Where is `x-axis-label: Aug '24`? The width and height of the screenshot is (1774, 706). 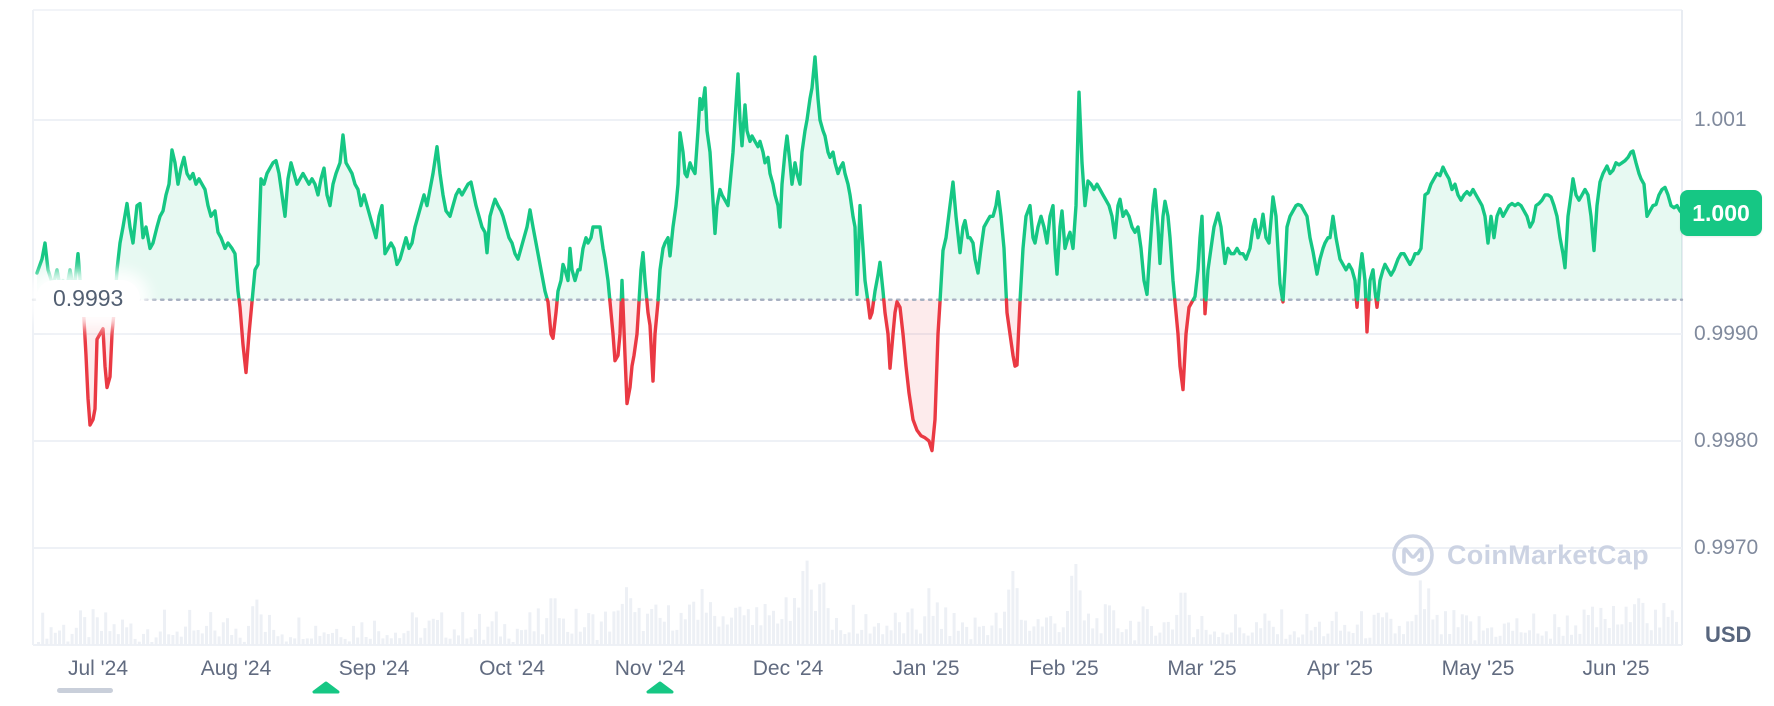
x-axis-label: Aug '24 is located at coordinates (236, 668).